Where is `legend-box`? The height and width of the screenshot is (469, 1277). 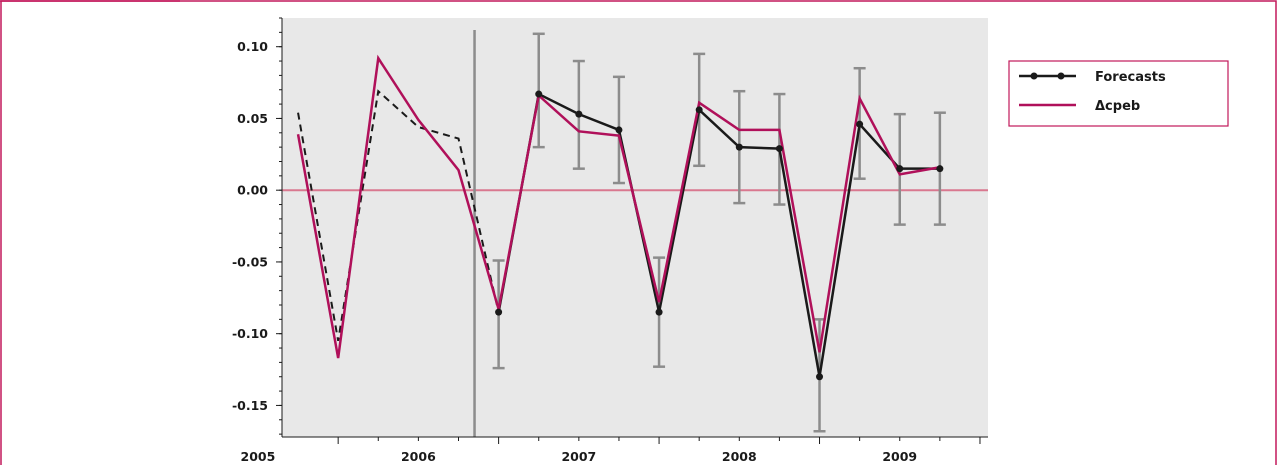 legend-box is located at coordinates (1118, 93).